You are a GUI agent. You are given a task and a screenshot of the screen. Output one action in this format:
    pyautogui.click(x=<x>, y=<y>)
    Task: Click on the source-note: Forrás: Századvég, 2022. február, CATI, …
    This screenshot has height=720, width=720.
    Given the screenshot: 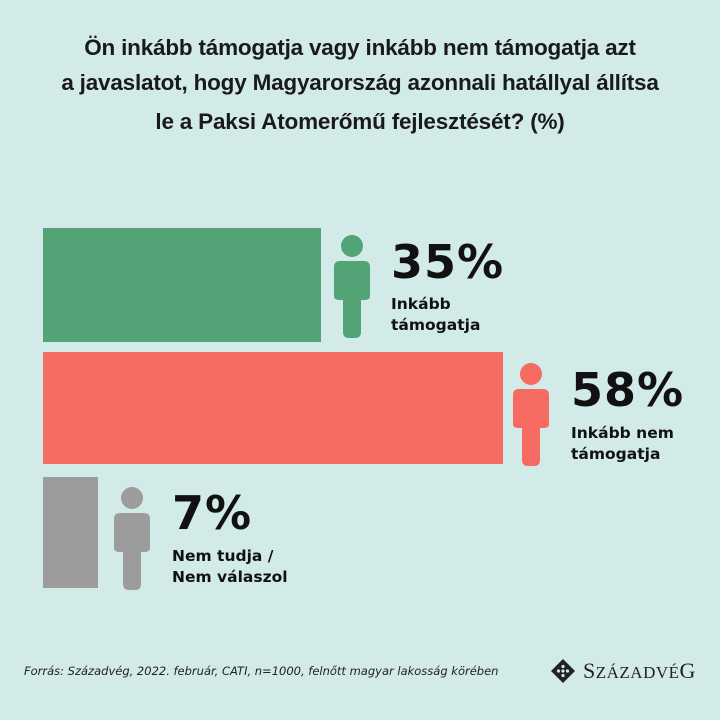 What is the action you would take?
    pyautogui.click(x=261, y=671)
    